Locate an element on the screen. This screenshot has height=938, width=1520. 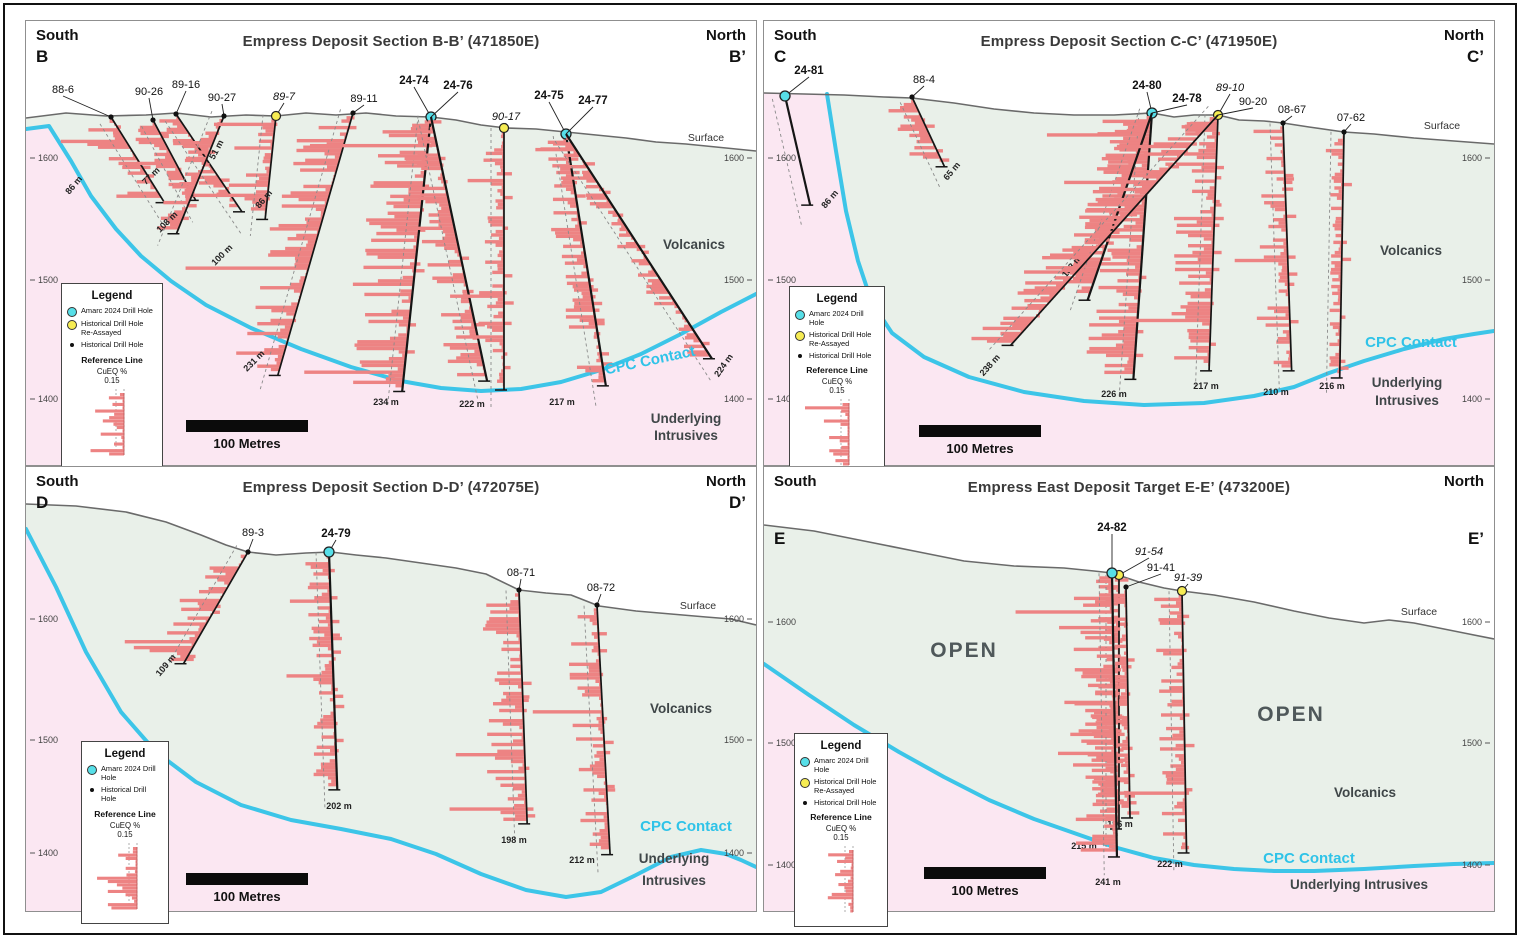
cpc-contact-line is located at coordinates (391, 258).